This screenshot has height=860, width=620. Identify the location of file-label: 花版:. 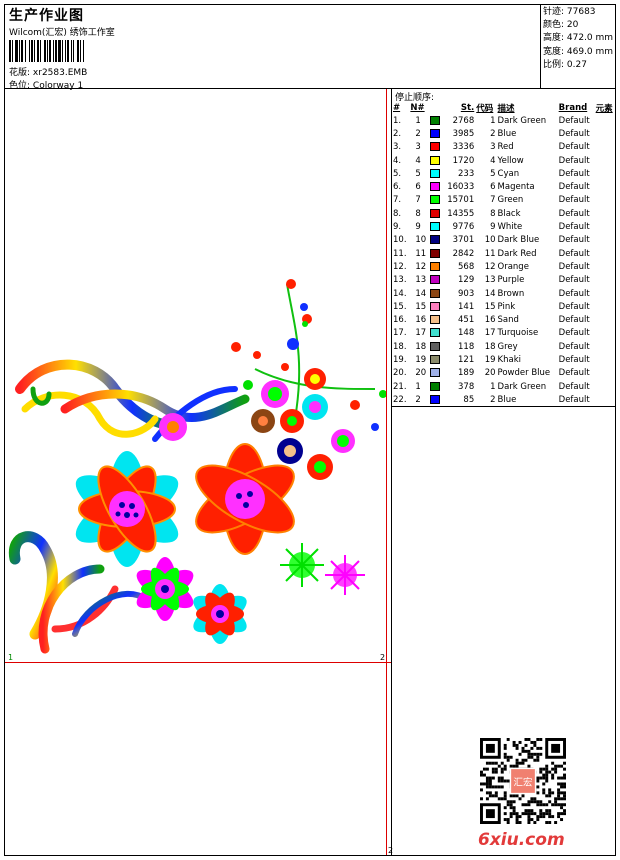
(20, 73).